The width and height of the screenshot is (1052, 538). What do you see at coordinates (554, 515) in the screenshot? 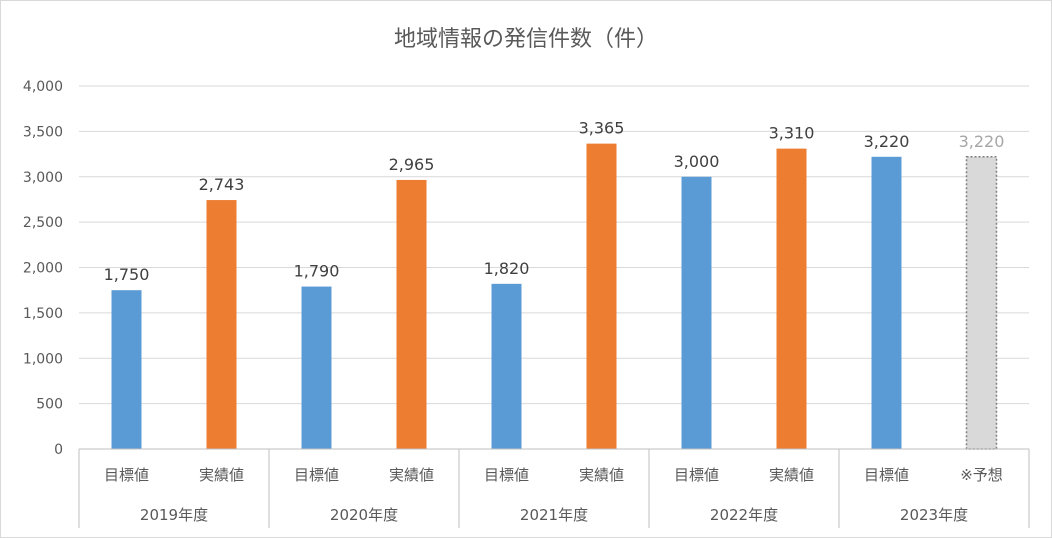
I see `x-group-label: 2021年度` at bounding box center [554, 515].